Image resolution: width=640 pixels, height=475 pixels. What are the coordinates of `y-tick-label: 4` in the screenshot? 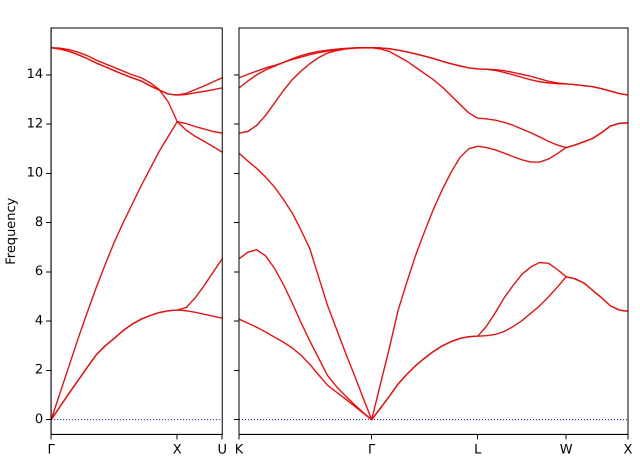 It's located at (39, 320).